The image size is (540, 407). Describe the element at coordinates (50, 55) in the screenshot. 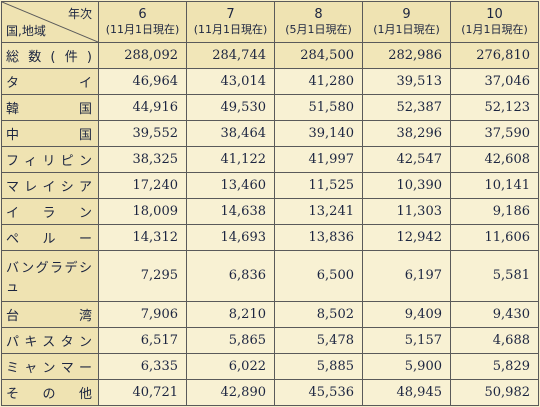

I see `row-label: 総数(件)` at that location.